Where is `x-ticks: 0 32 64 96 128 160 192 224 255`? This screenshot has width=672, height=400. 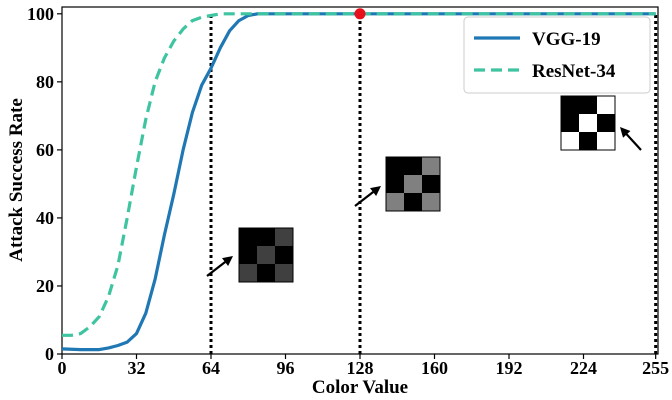
x-ticks: 0 32 64 96 128 160 192 224 255 is located at coordinates (363, 366).